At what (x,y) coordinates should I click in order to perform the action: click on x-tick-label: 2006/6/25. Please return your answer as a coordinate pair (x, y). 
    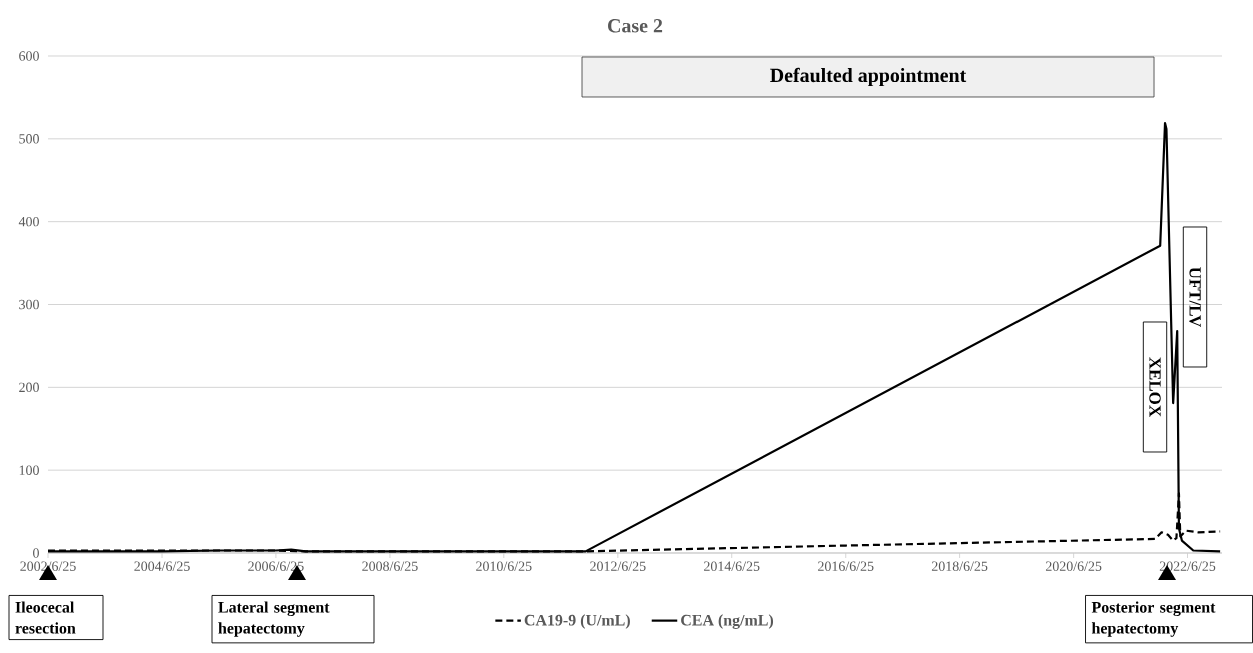
    Looking at the image, I should click on (276, 566).